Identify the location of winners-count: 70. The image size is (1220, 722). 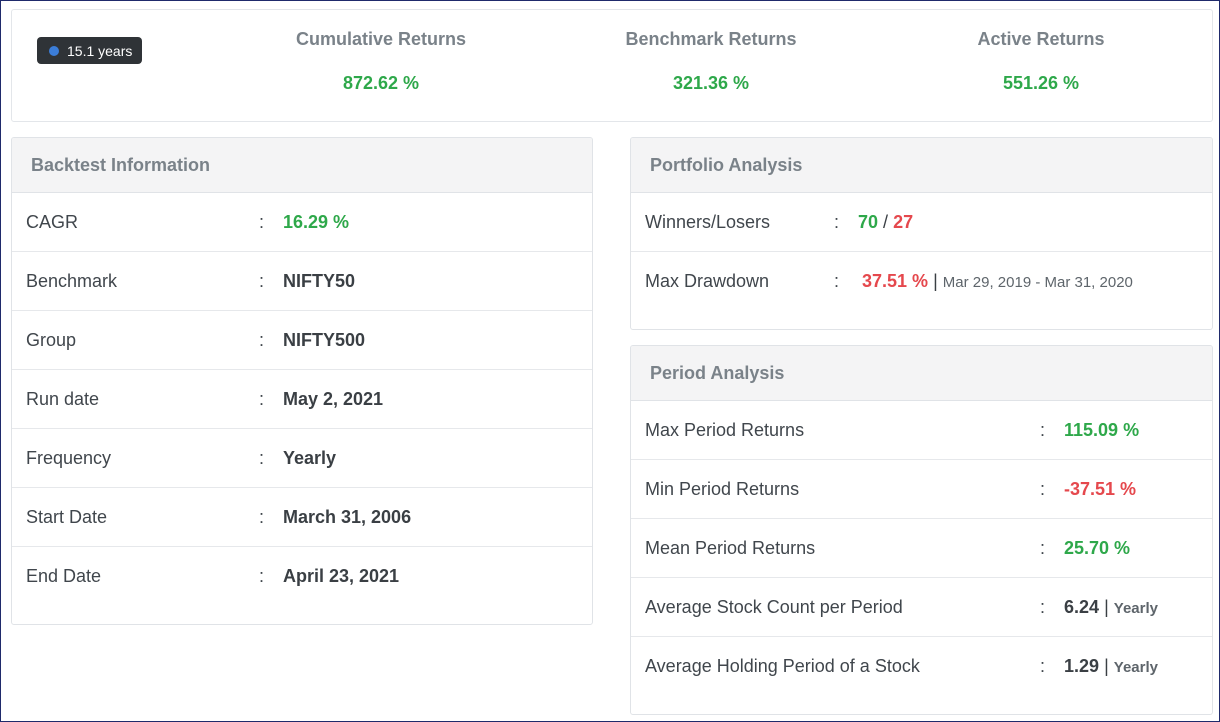
(868, 221).